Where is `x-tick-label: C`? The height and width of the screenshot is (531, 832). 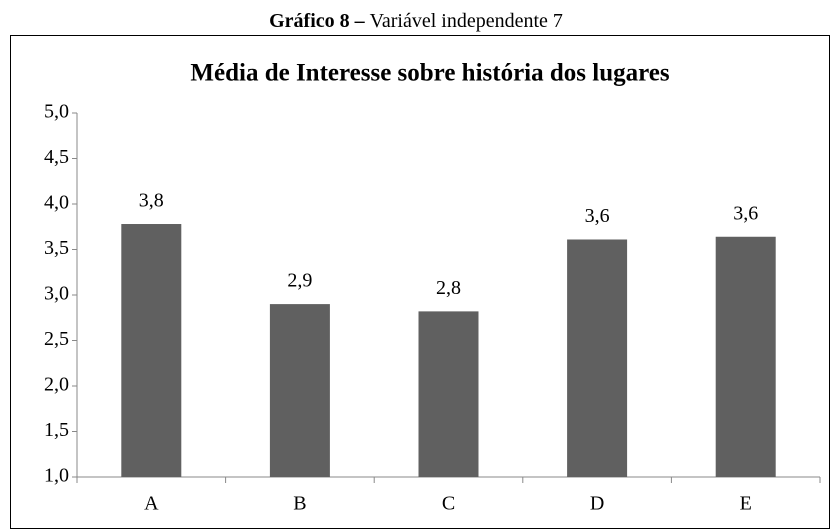 x-tick-label: C is located at coordinates (448, 504).